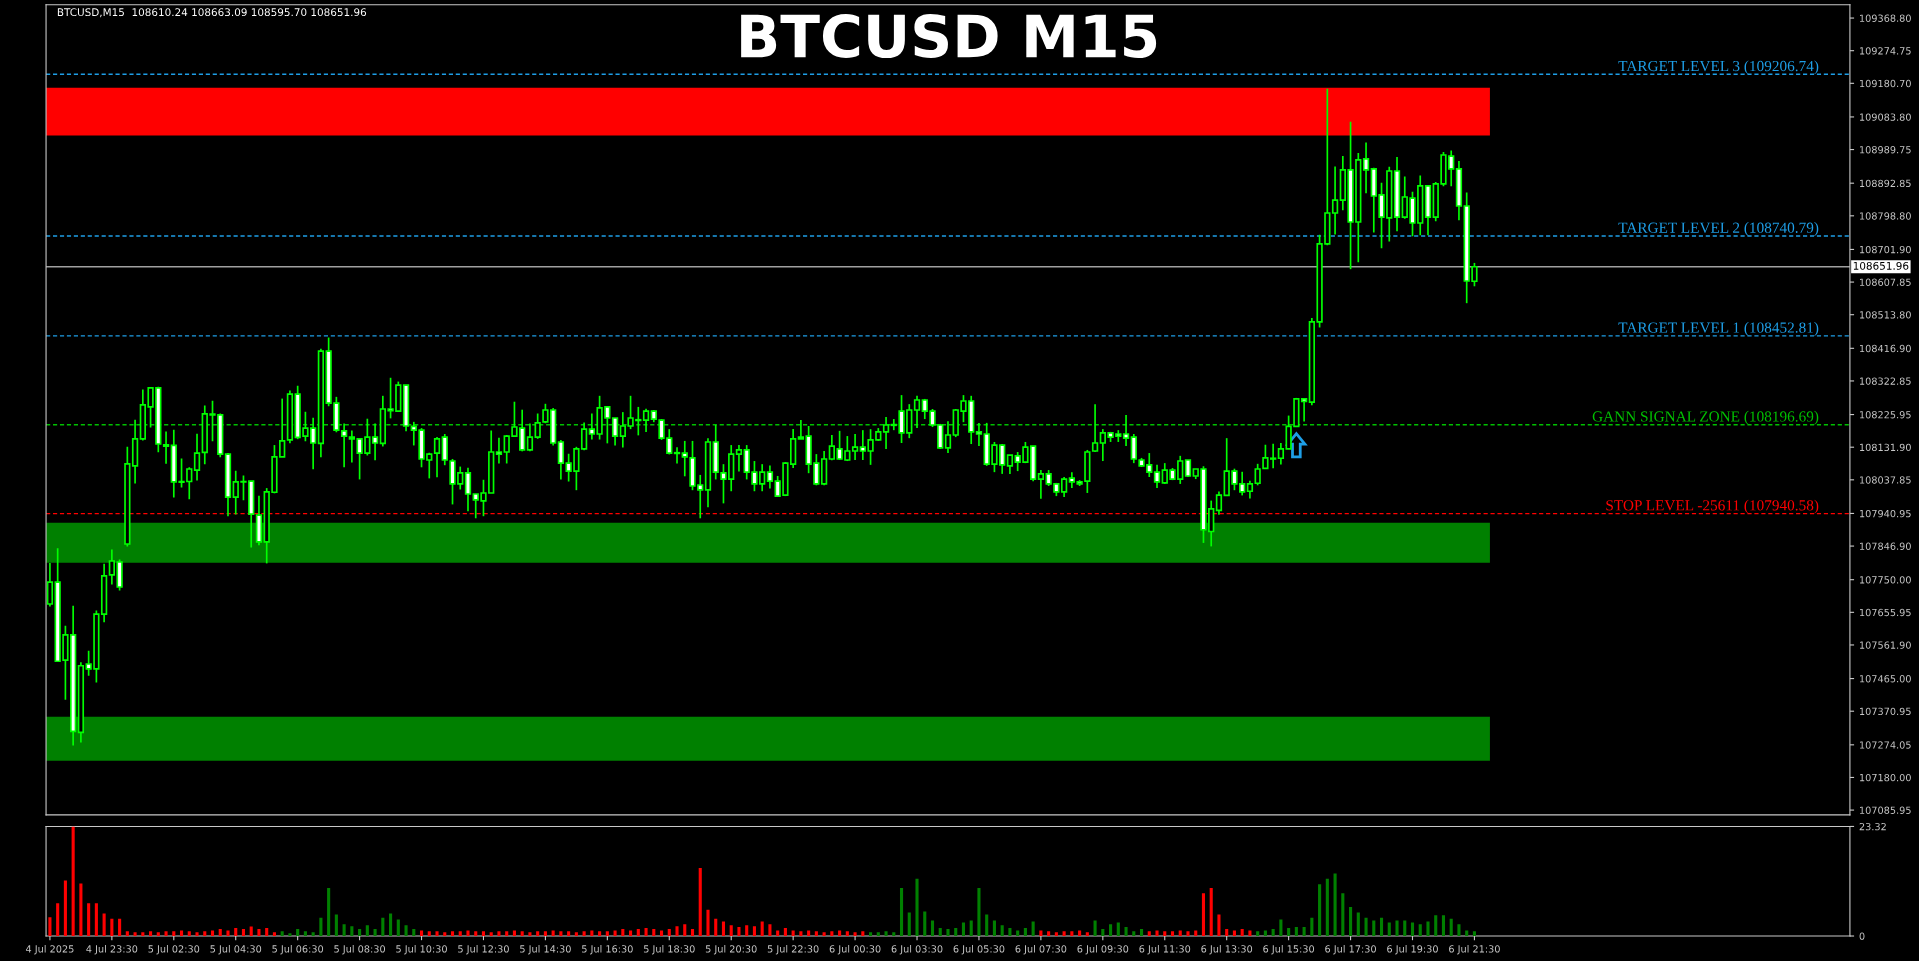 This screenshot has width=1919, height=961. Describe the element at coordinates (298, 950) in the screenshot. I see `x-tick-label: 5 Jul 06:30` at that location.